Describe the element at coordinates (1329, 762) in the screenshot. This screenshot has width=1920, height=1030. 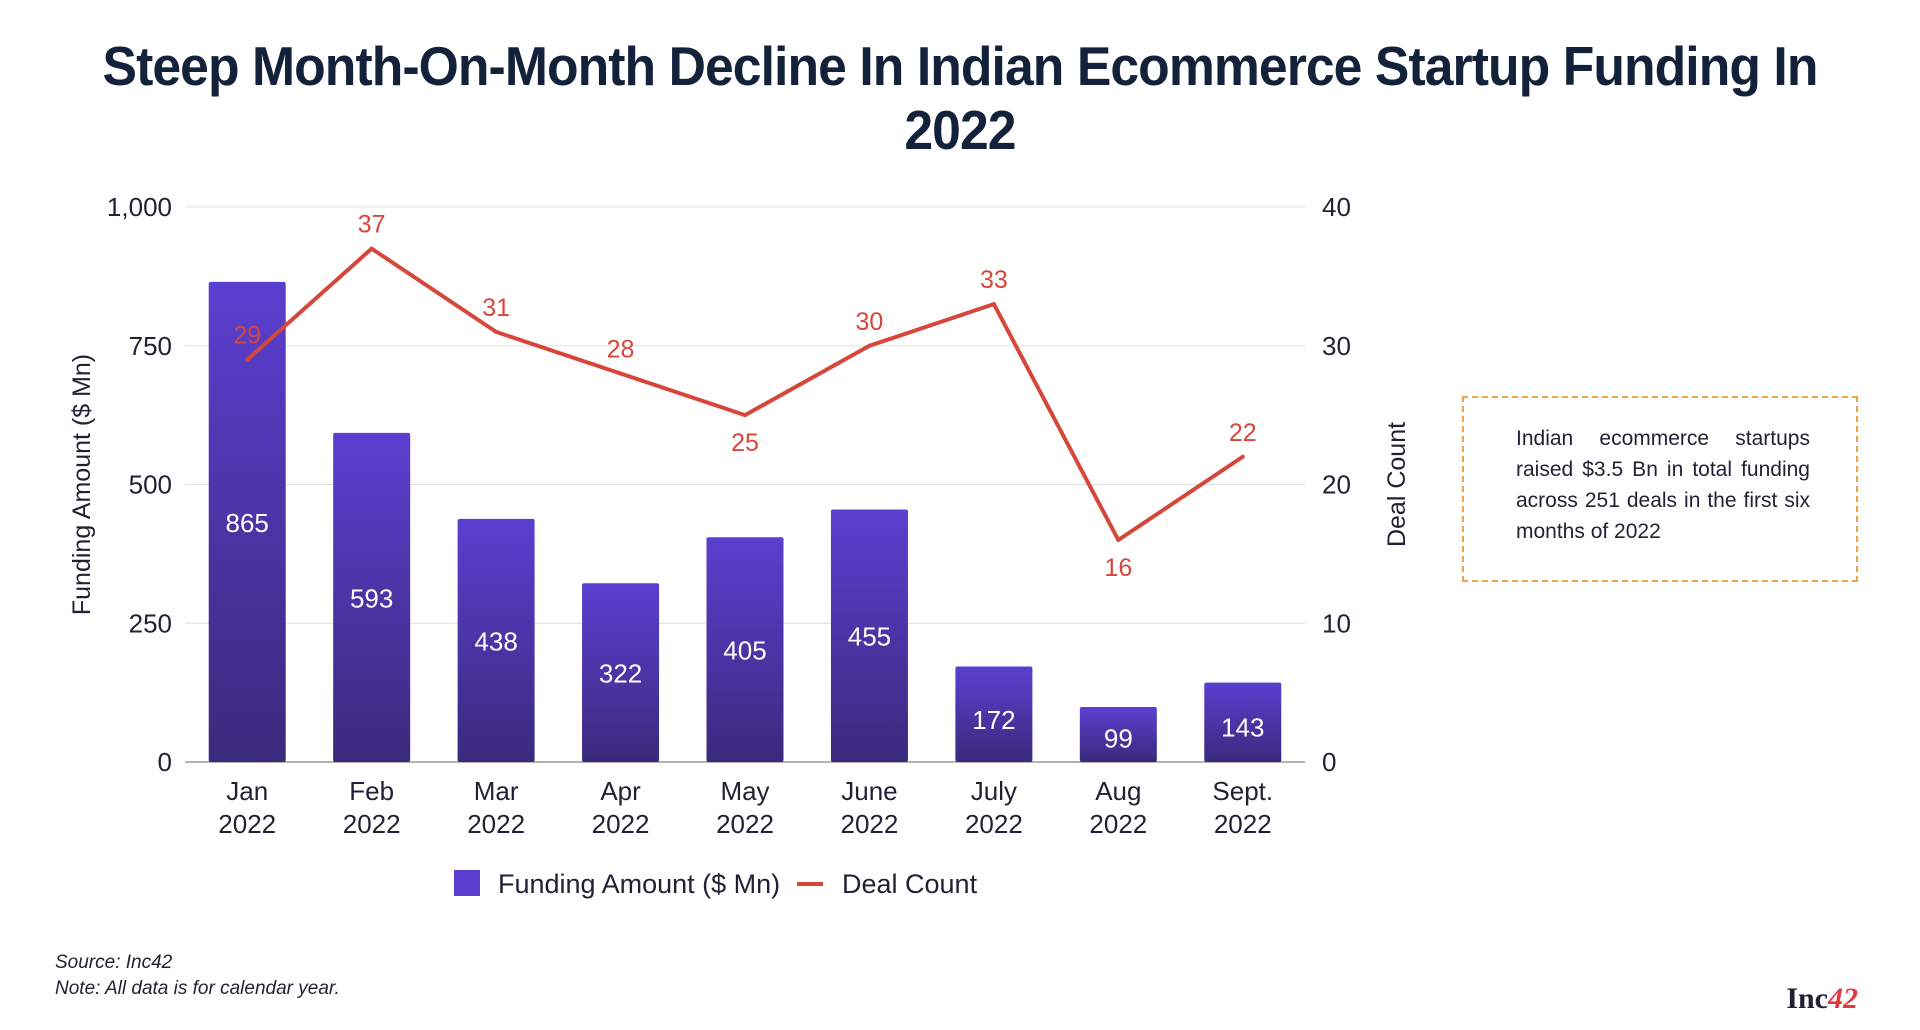
I see `y-tick-right: 0` at that location.